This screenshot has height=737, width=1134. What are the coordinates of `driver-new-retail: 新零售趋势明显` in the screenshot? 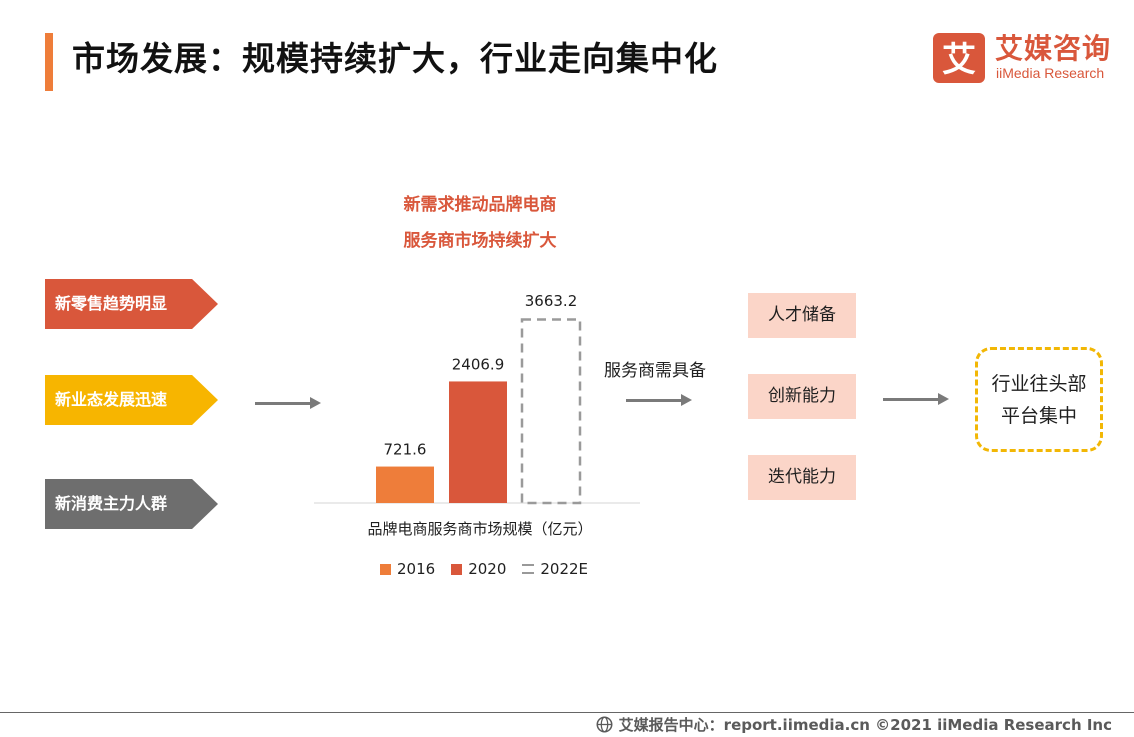 It's located at (131, 304).